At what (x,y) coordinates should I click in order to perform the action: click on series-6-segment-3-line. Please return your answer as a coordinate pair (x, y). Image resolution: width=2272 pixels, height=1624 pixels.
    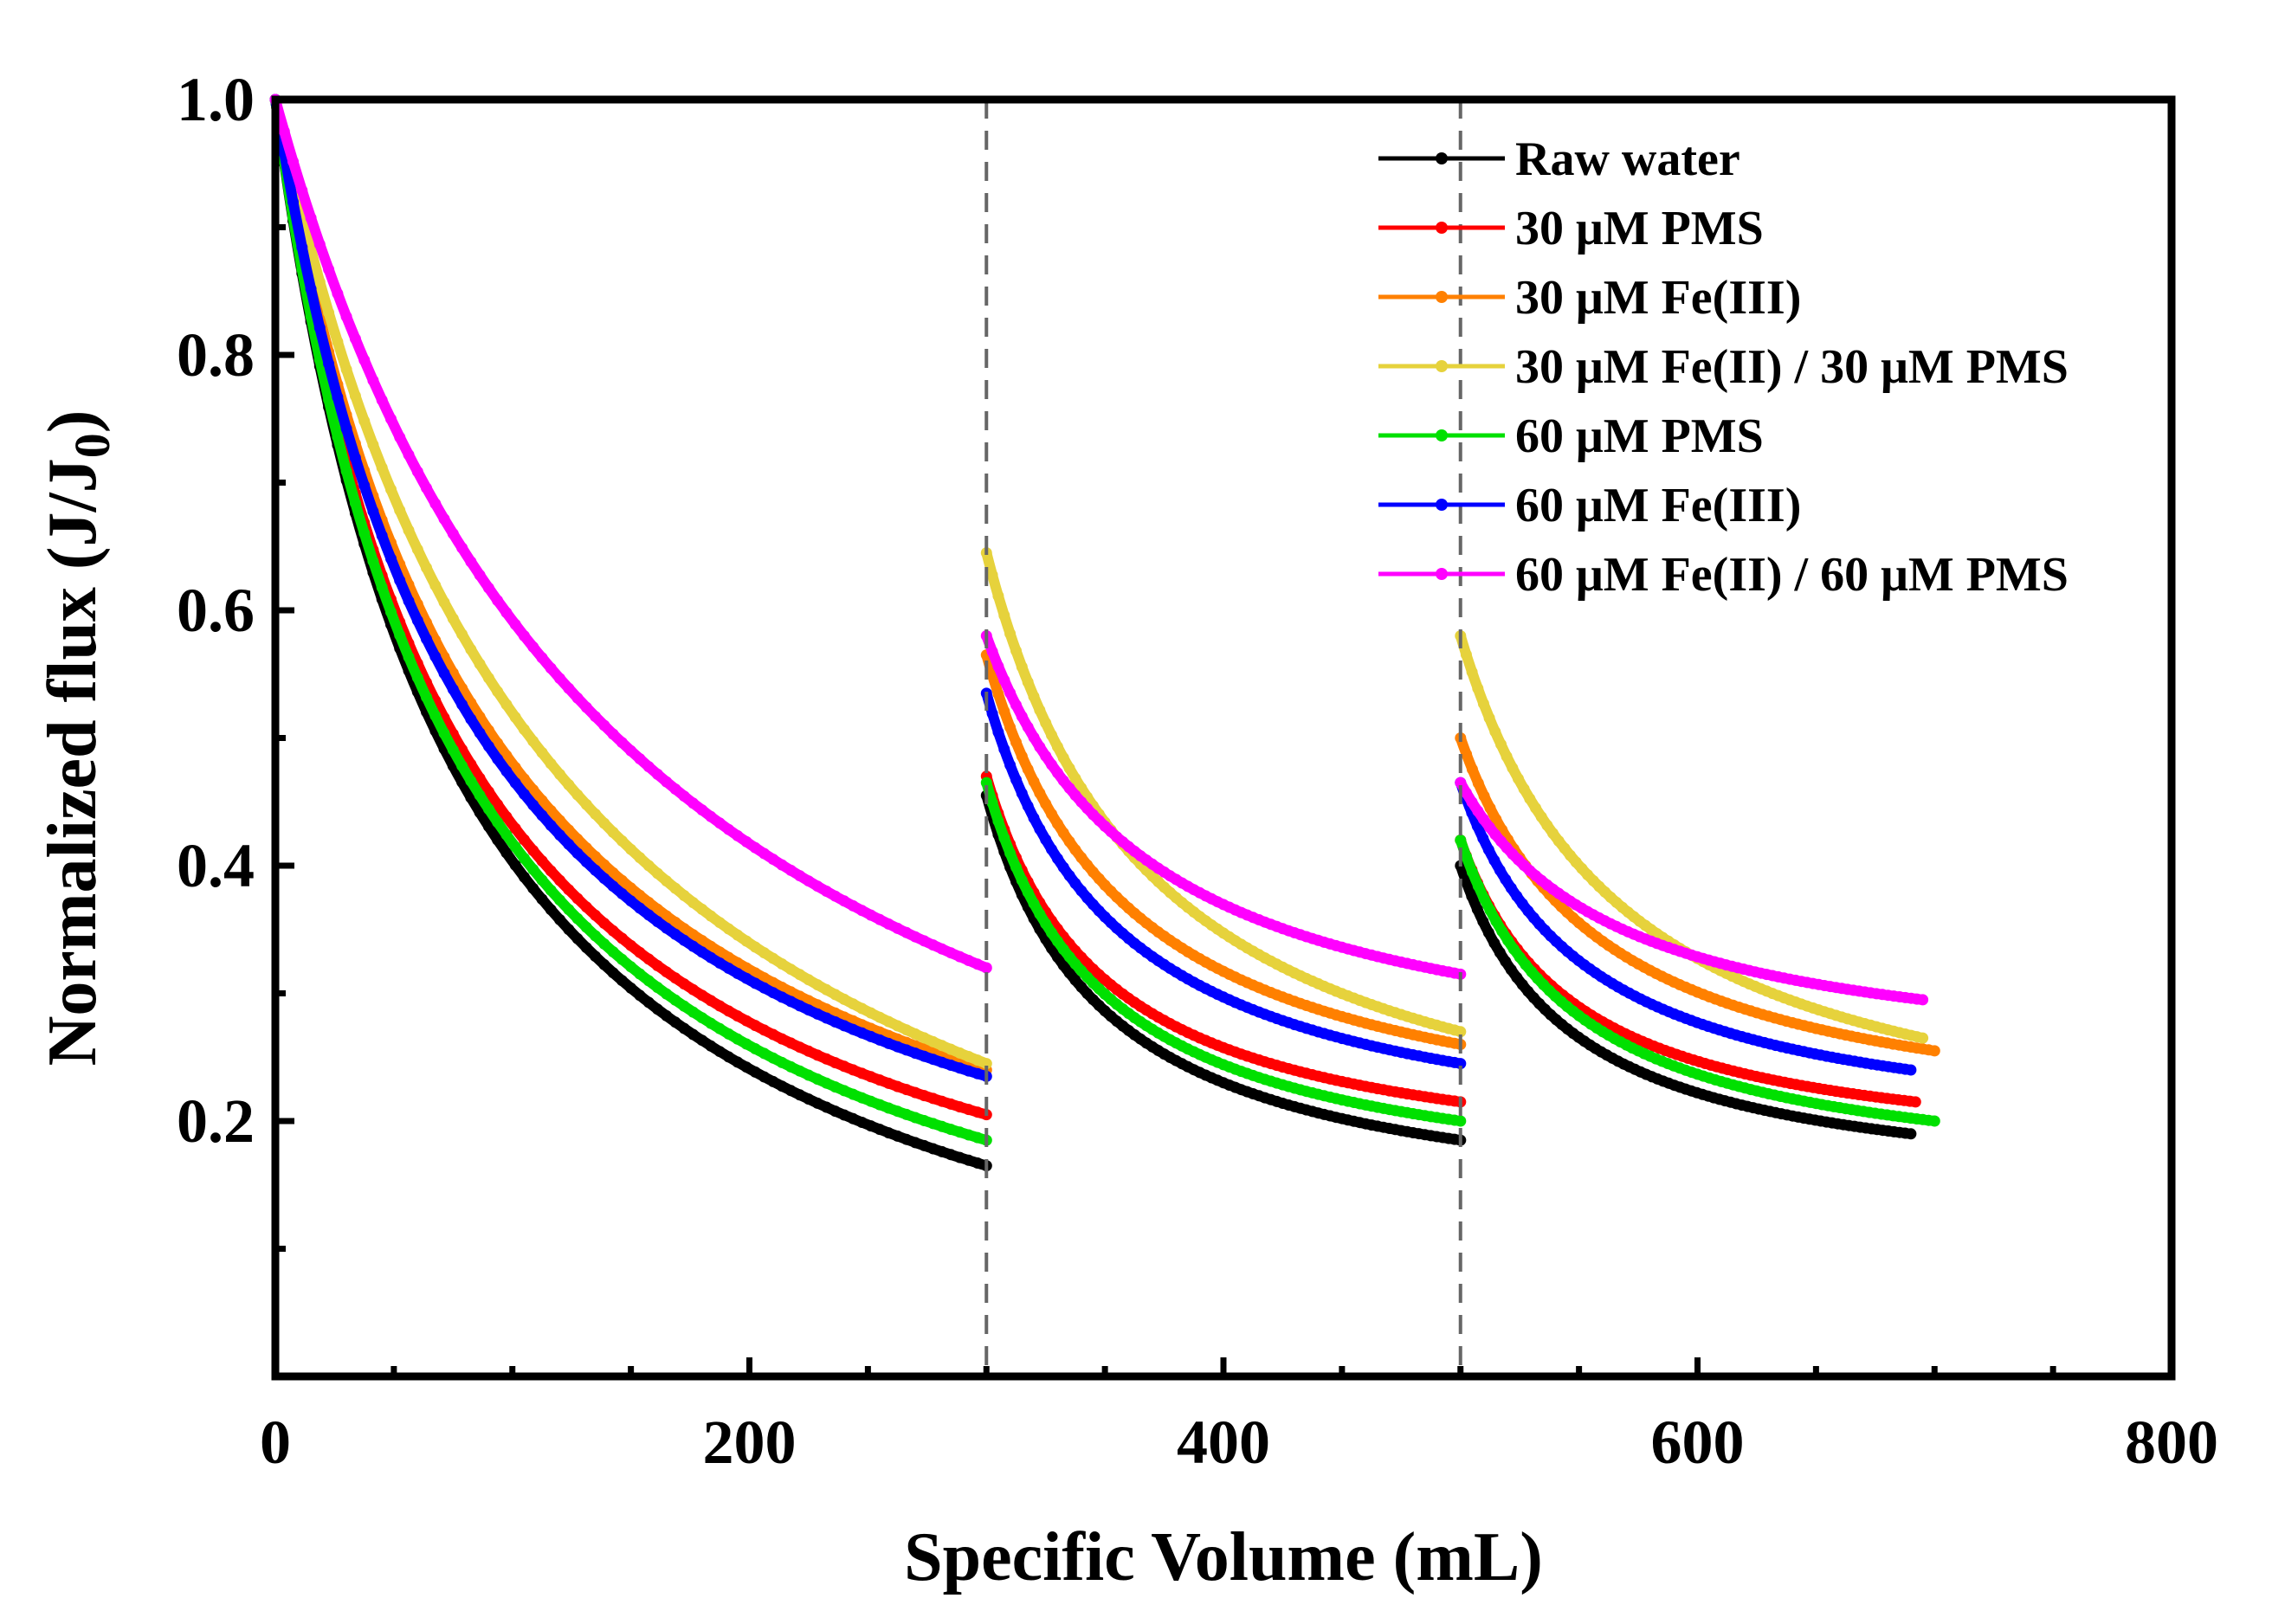
    Looking at the image, I should click on (1685, 926).